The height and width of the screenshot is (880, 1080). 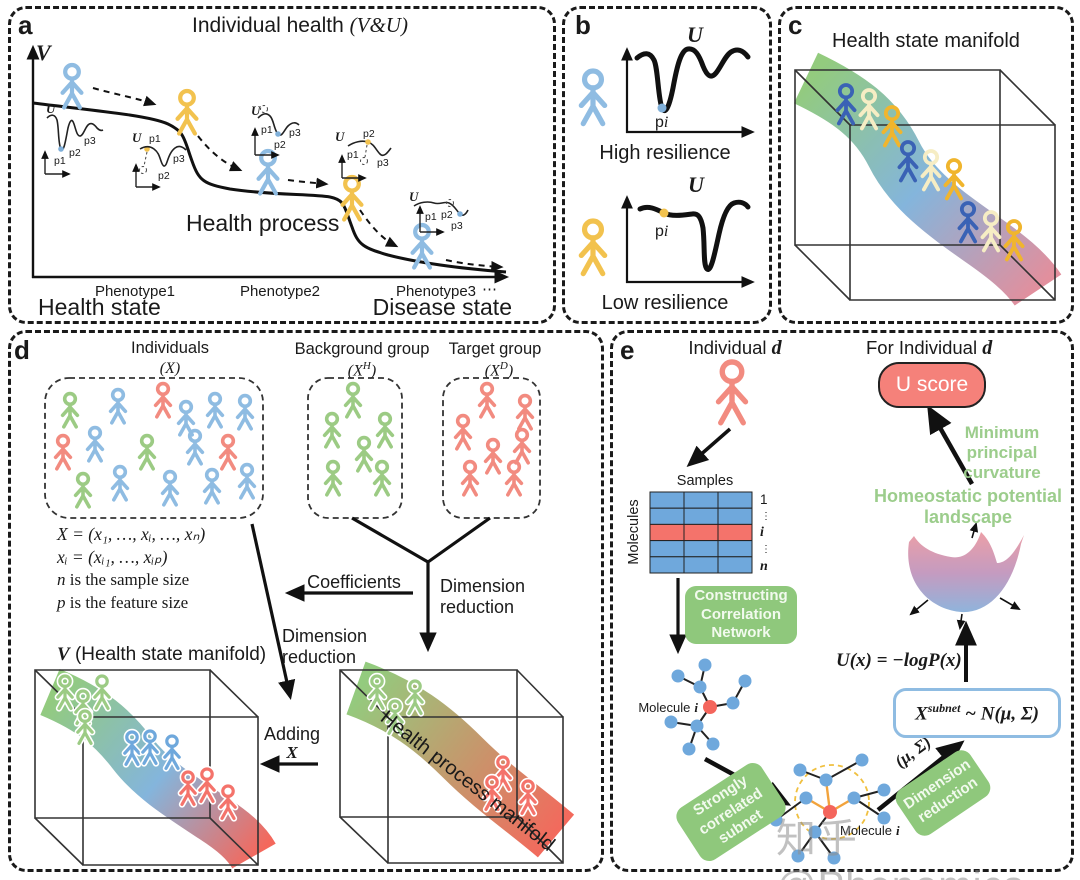 I want to click on e-correlation-network: Molecule i, so click(x=695, y=707).